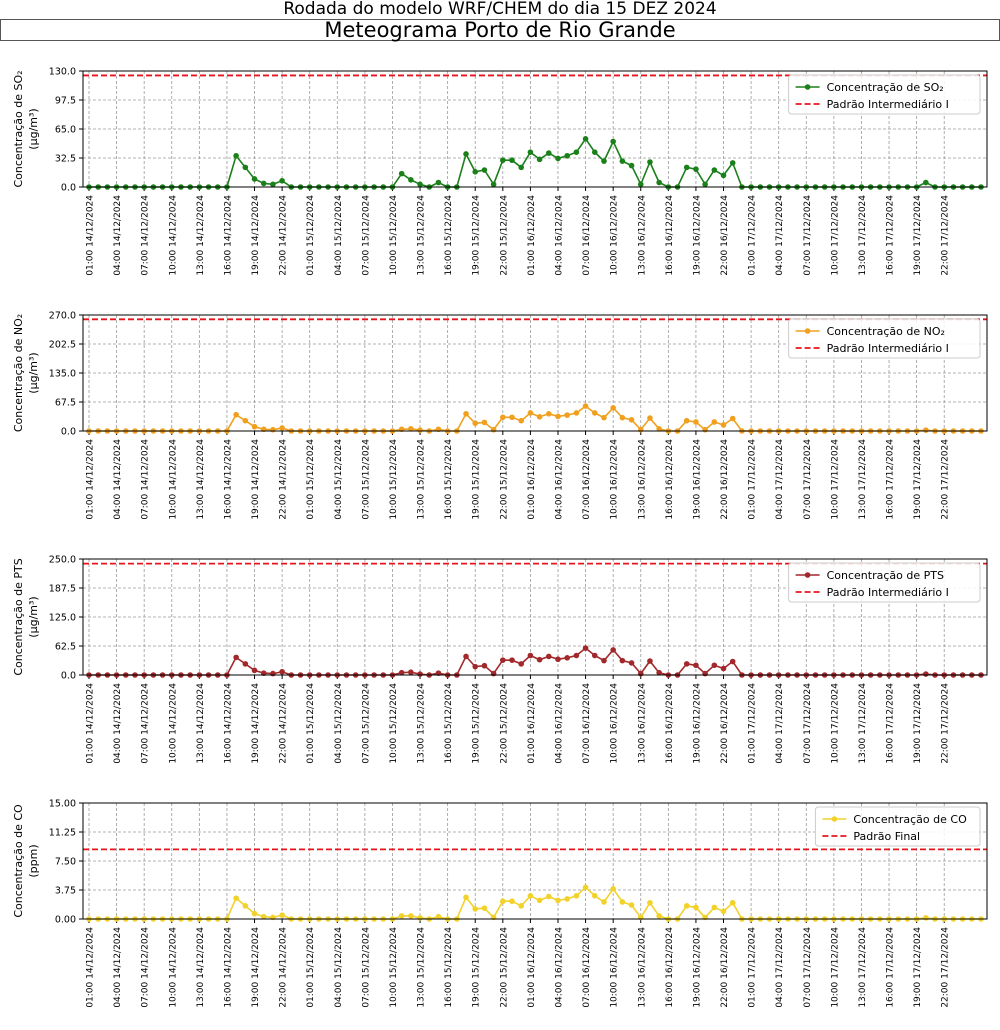 This screenshot has height=1030, width=1000. Describe the element at coordinates (725, 967) in the screenshot. I see `co-xtick-label: 22:00 16/12/2024` at that location.